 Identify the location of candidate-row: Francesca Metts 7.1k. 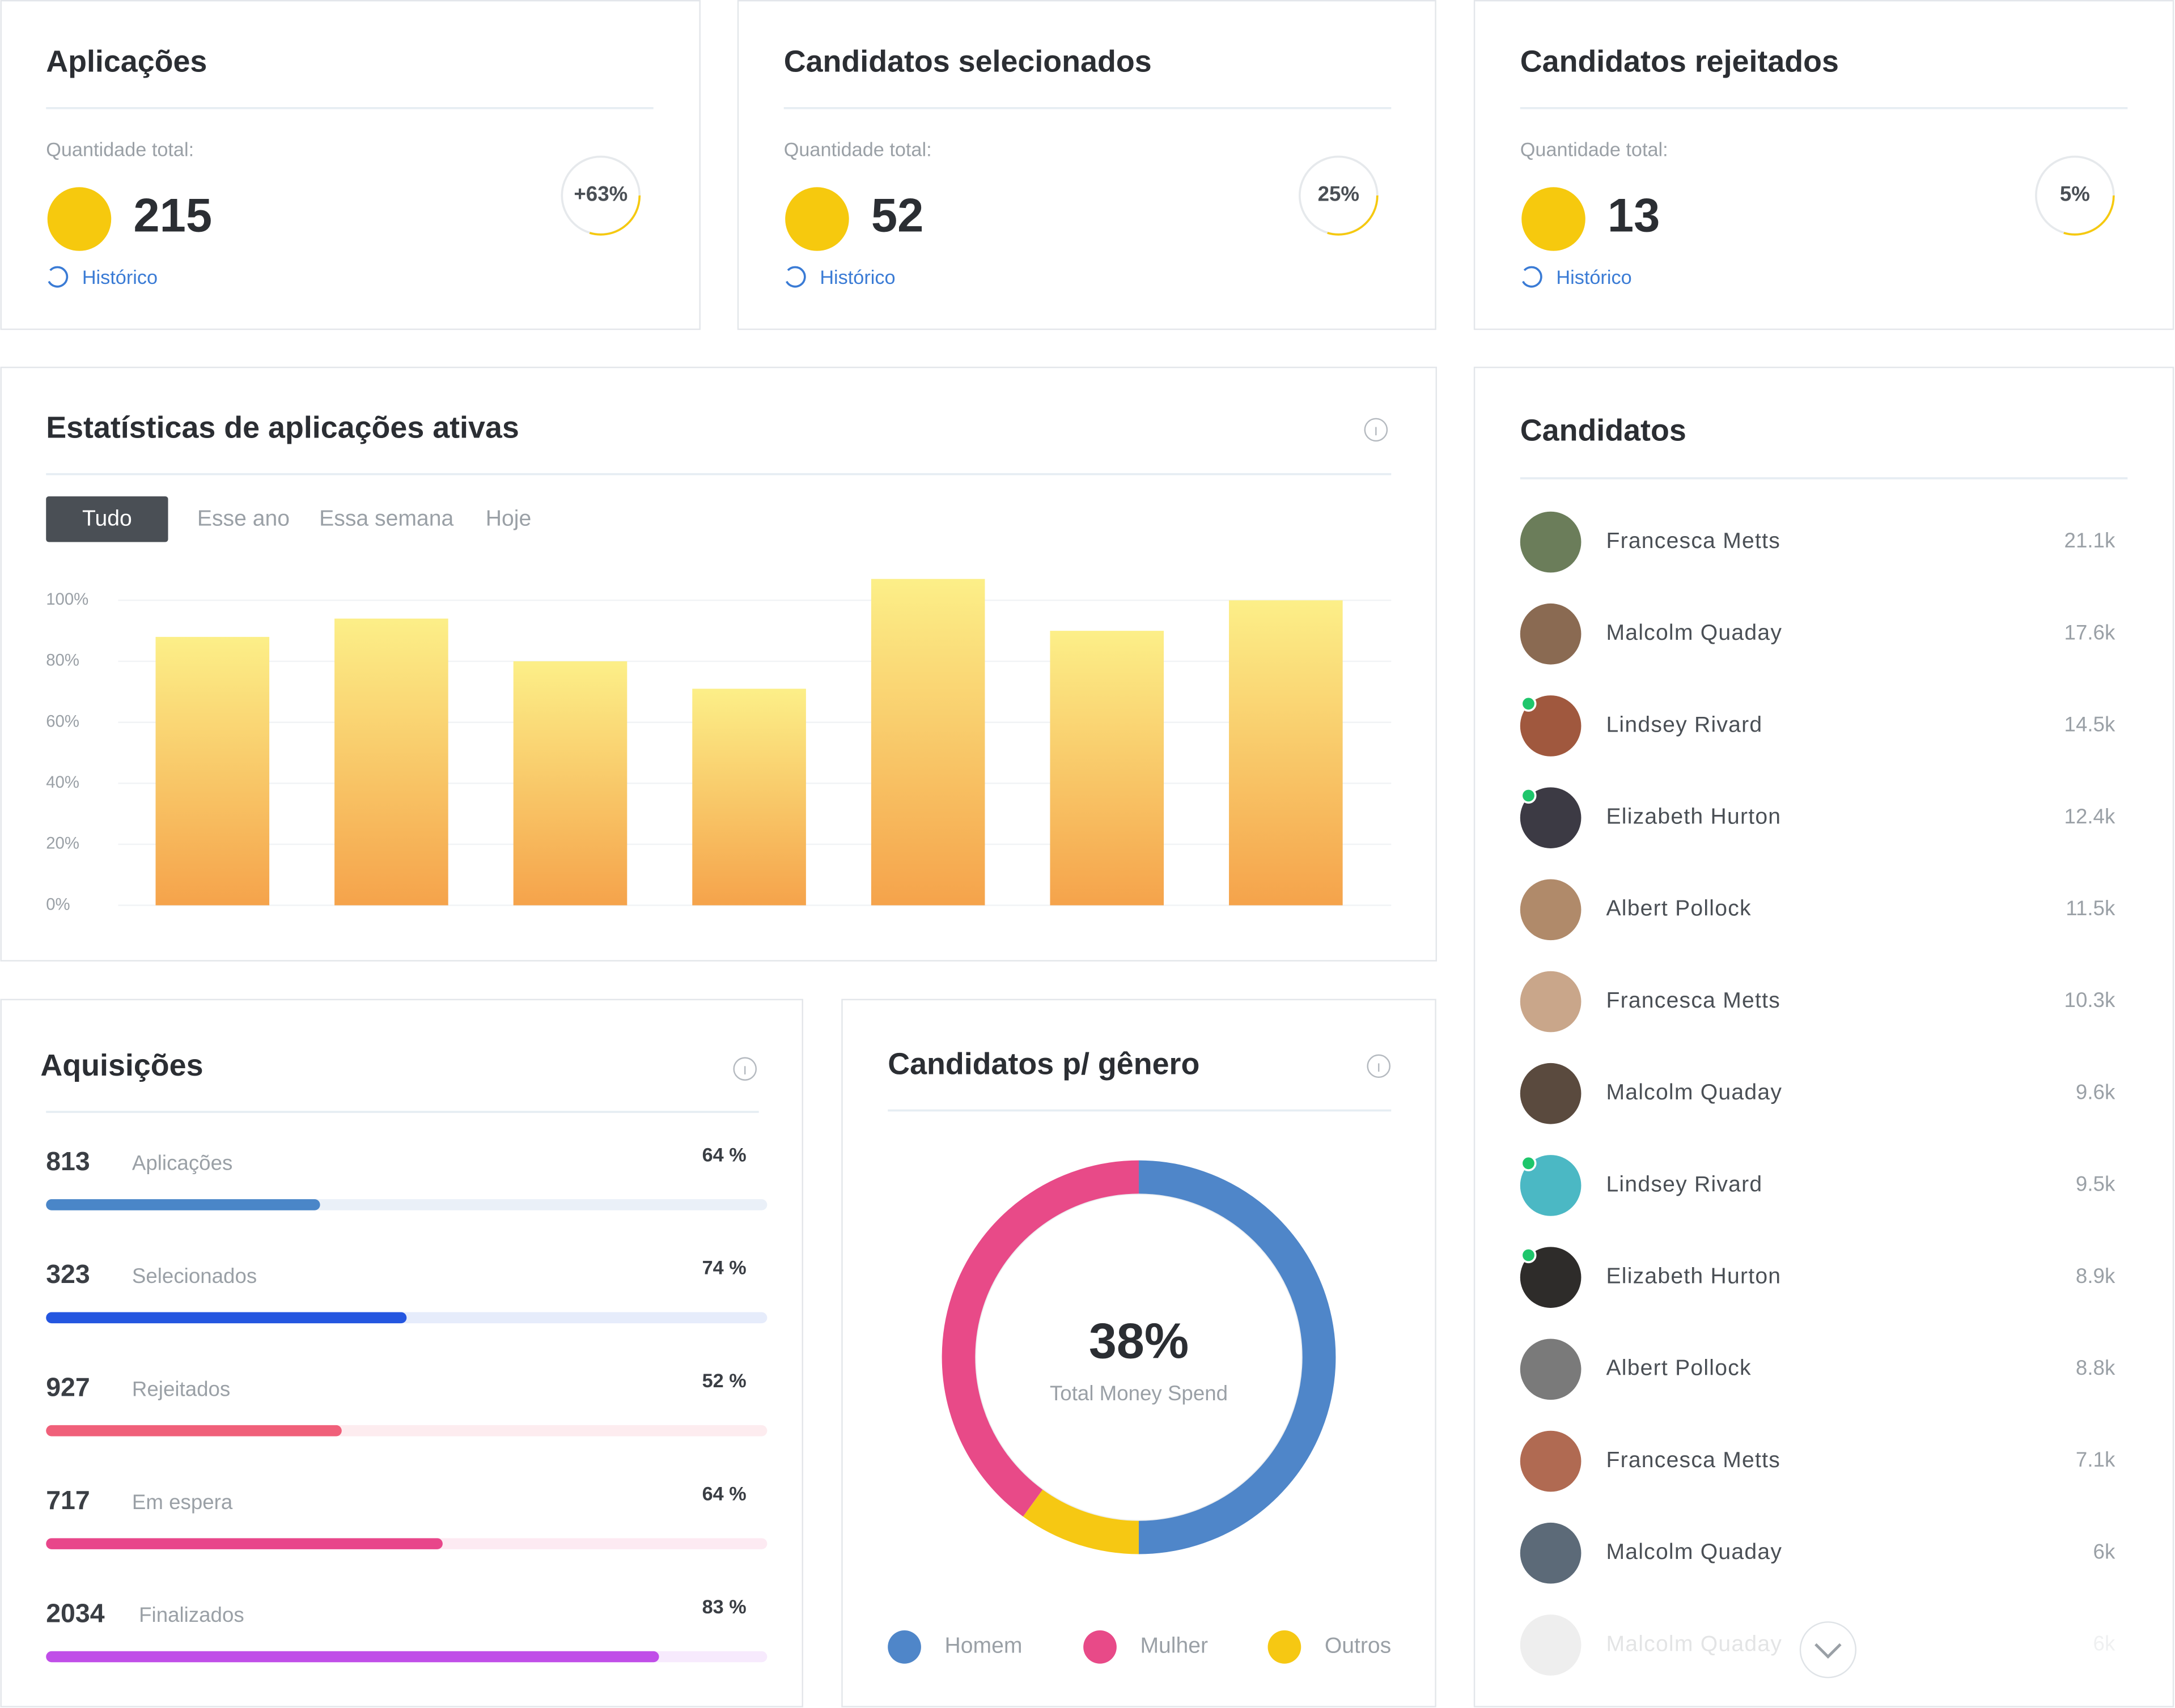
(1817, 1461).